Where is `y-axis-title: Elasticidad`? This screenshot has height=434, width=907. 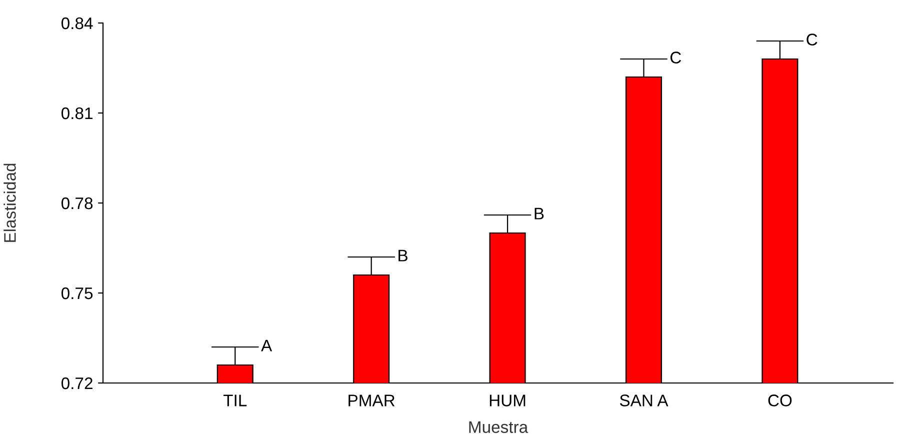
y-axis-title: Elasticidad is located at coordinates (10, 203).